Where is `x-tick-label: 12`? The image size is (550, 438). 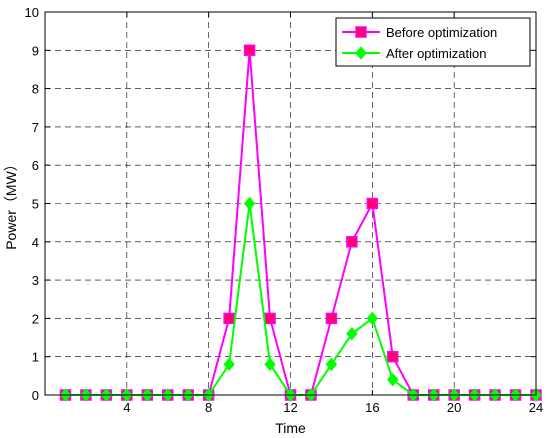 x-tick-label: 12 is located at coordinates (290, 407).